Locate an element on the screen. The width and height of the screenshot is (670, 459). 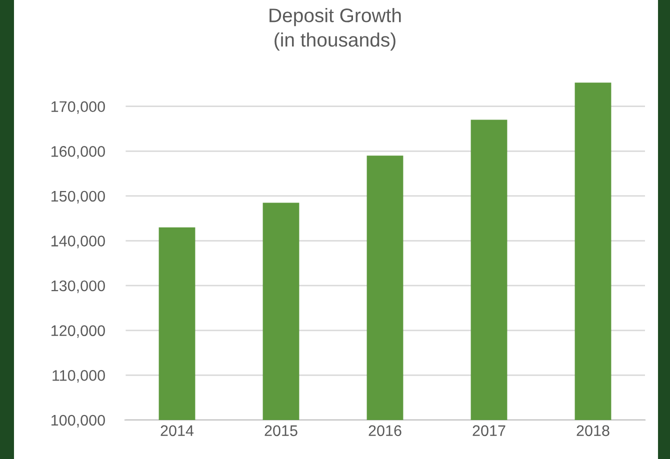
y-tick-label: 160,000 is located at coordinates (78, 152).